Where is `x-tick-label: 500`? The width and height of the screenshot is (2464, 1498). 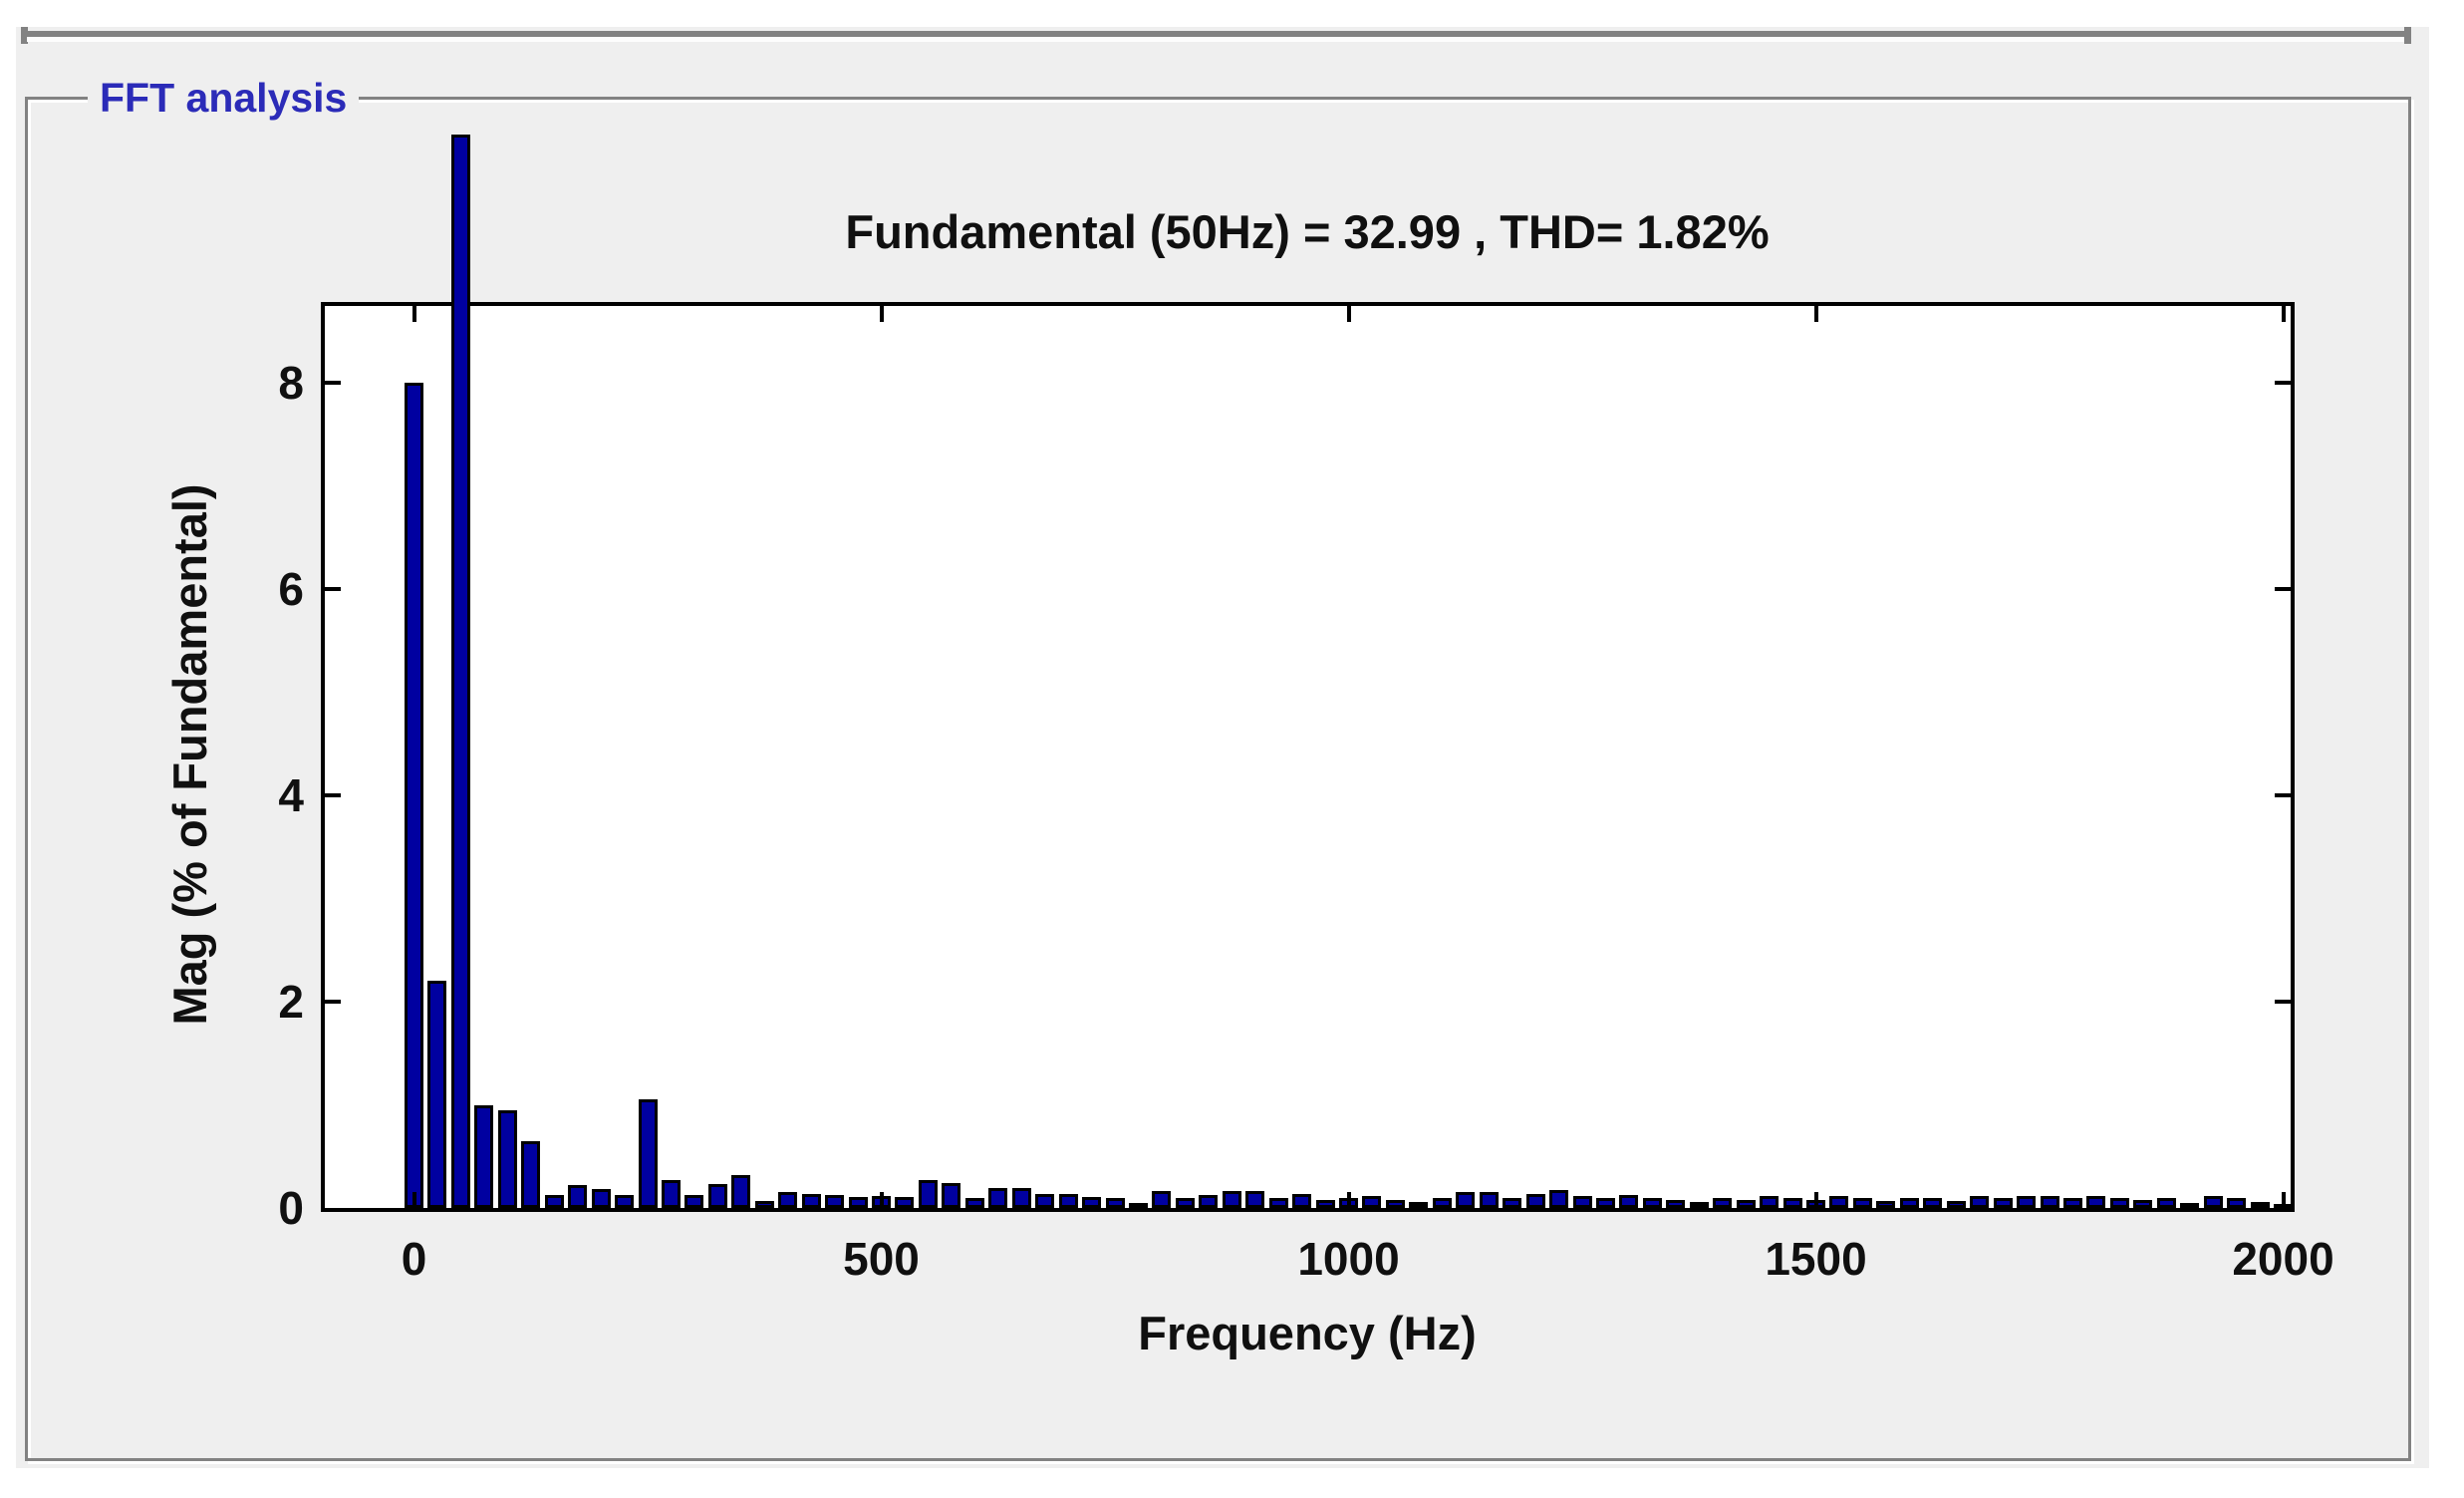
x-tick-label: 500 is located at coordinates (881, 1259).